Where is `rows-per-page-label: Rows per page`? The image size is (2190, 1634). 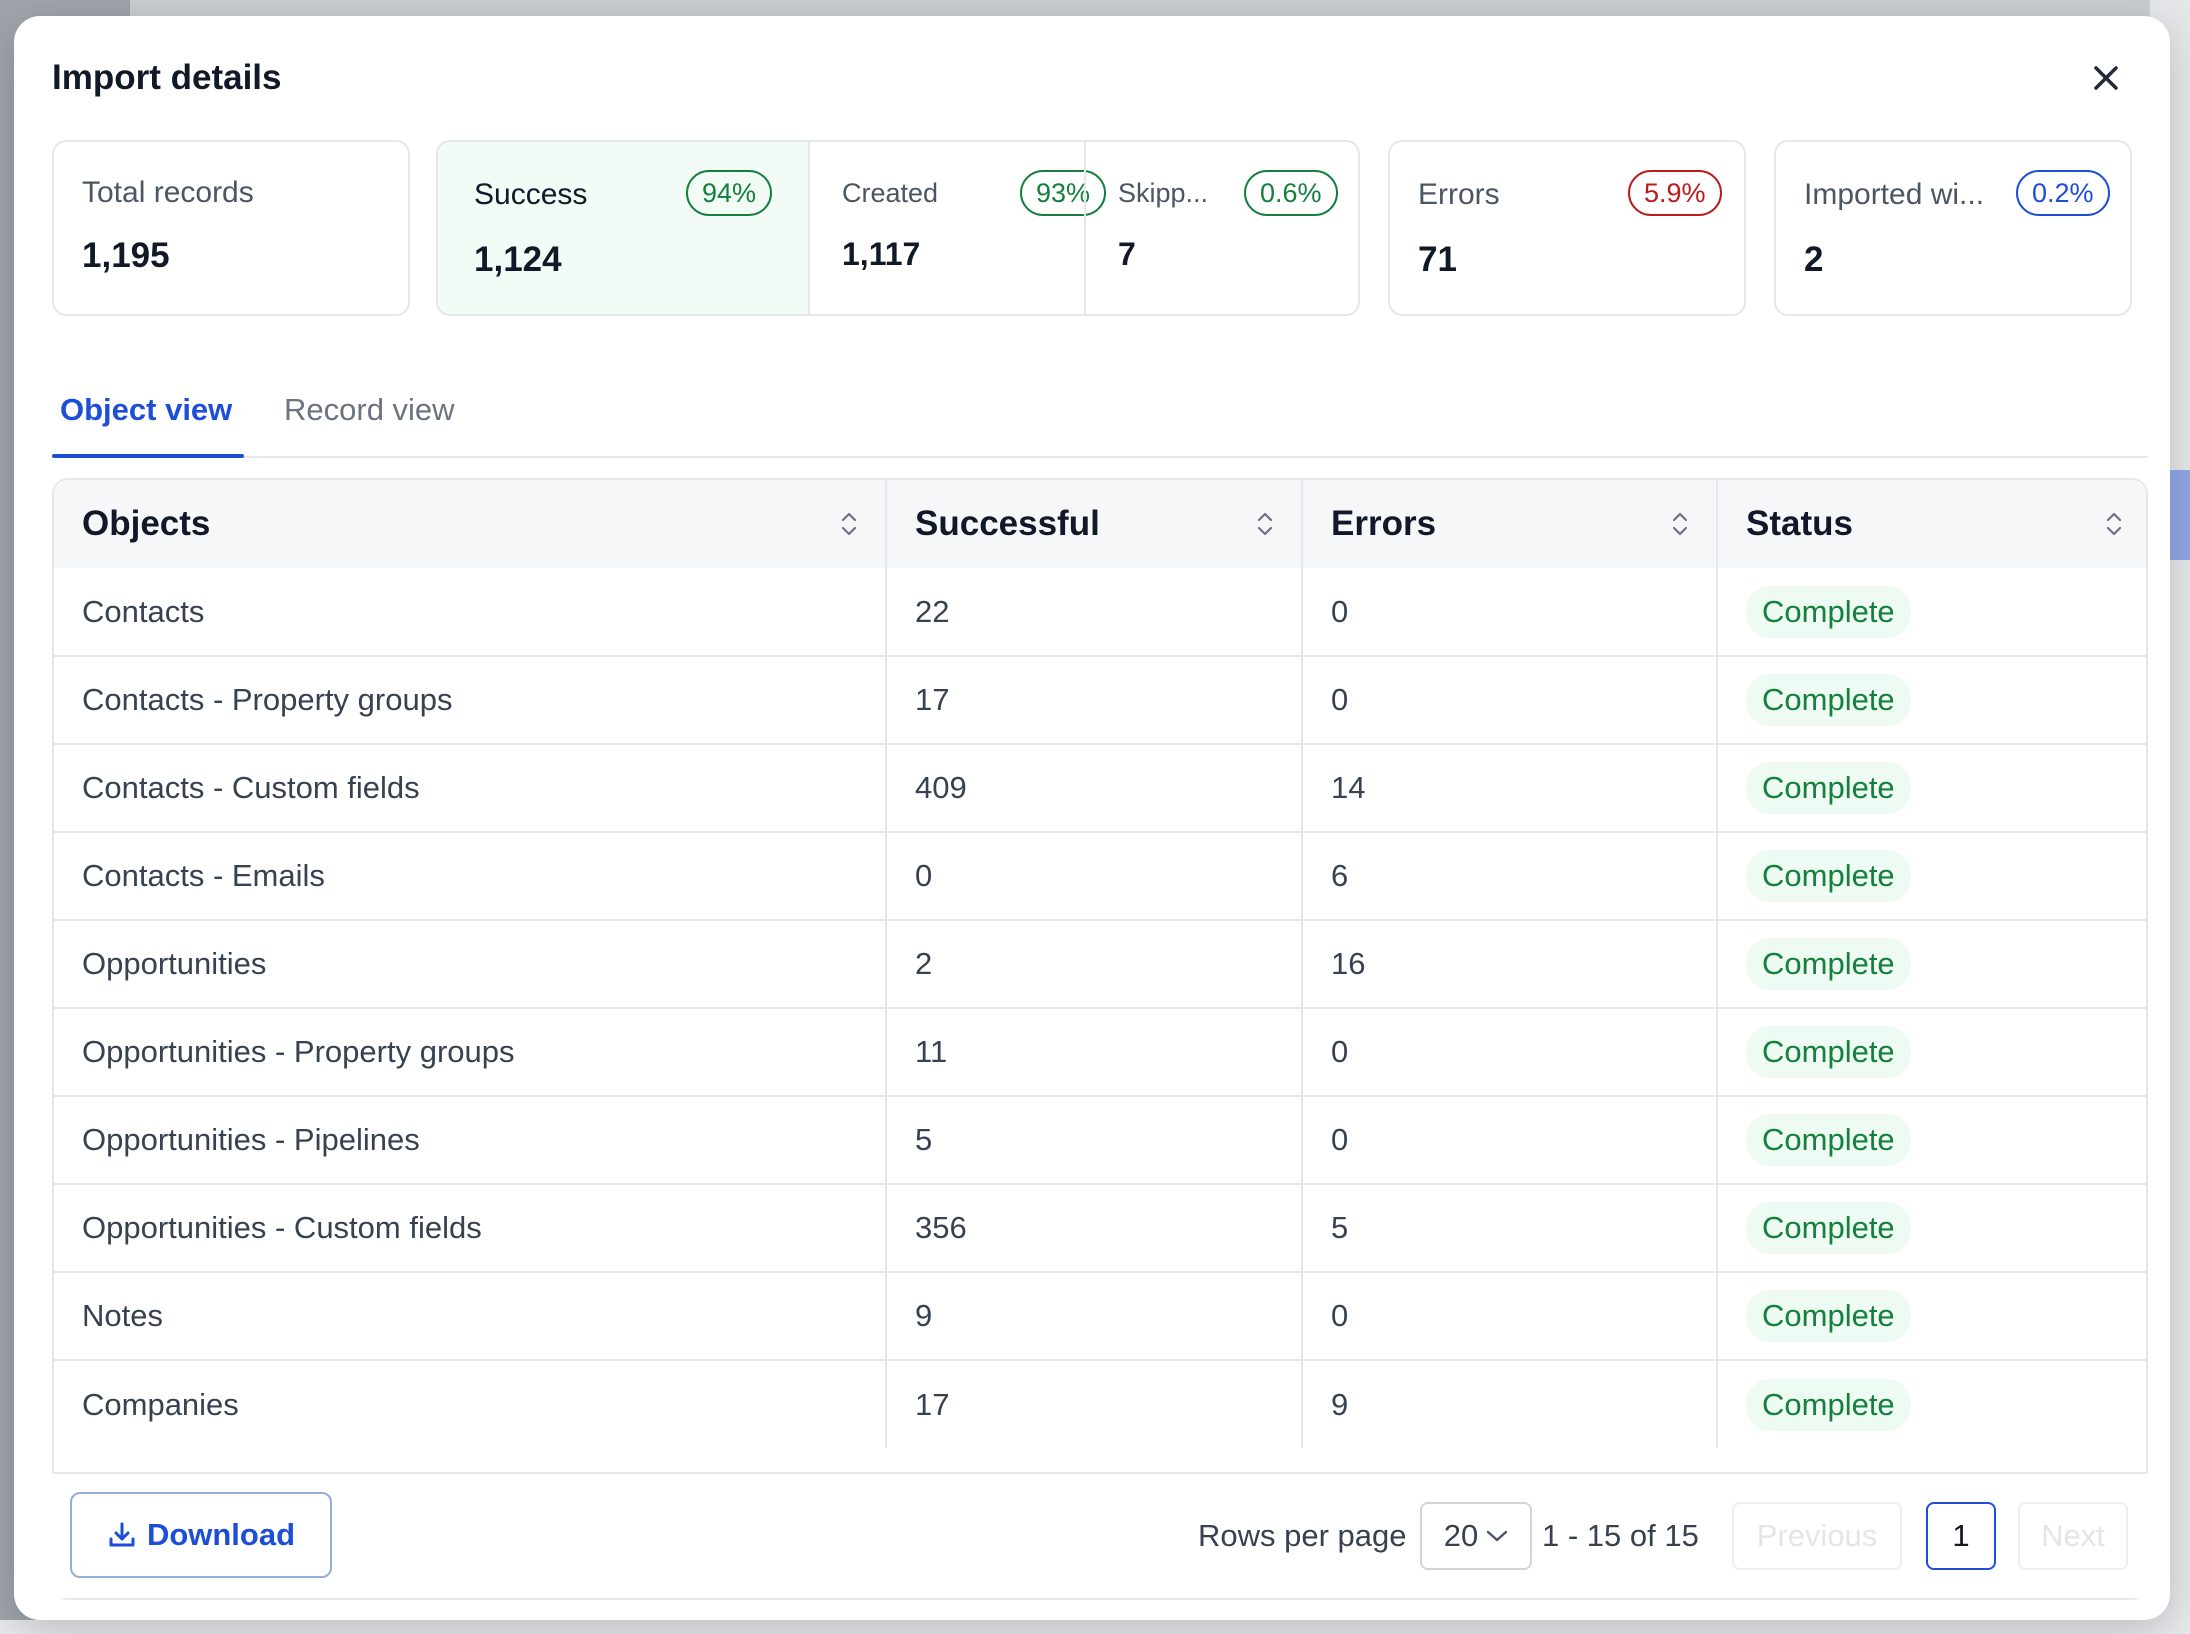 rows-per-page-label: Rows per page is located at coordinates (1302, 1535).